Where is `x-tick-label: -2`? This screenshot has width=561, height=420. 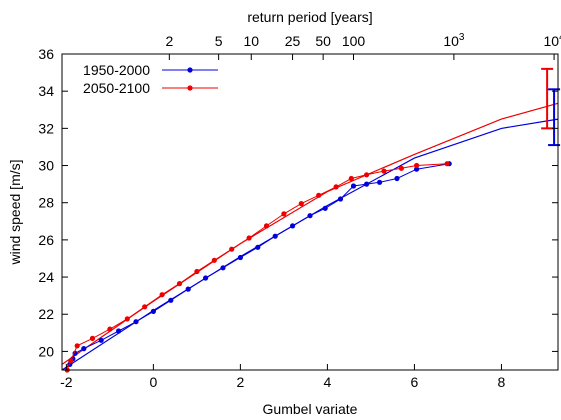
x-tick-label: -2 is located at coordinates (66, 382).